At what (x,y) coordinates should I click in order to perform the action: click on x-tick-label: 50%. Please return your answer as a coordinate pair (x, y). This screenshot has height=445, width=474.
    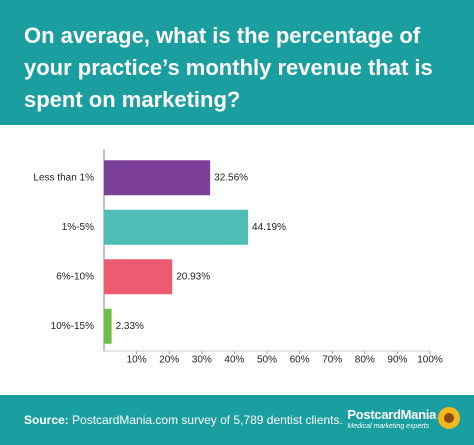
    Looking at the image, I should click on (267, 360).